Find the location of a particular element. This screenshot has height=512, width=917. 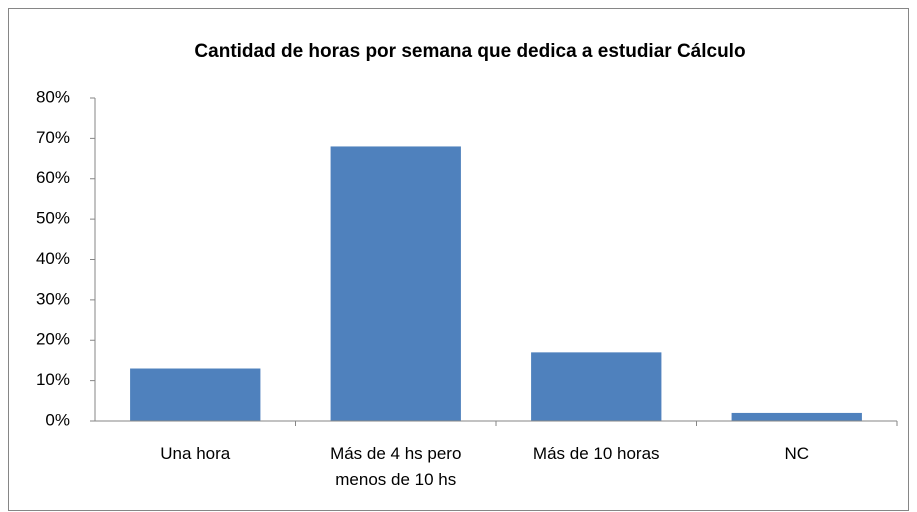

x-tick-label: Más de 4 hs pero menos de 10 hs is located at coordinates (396, 466).